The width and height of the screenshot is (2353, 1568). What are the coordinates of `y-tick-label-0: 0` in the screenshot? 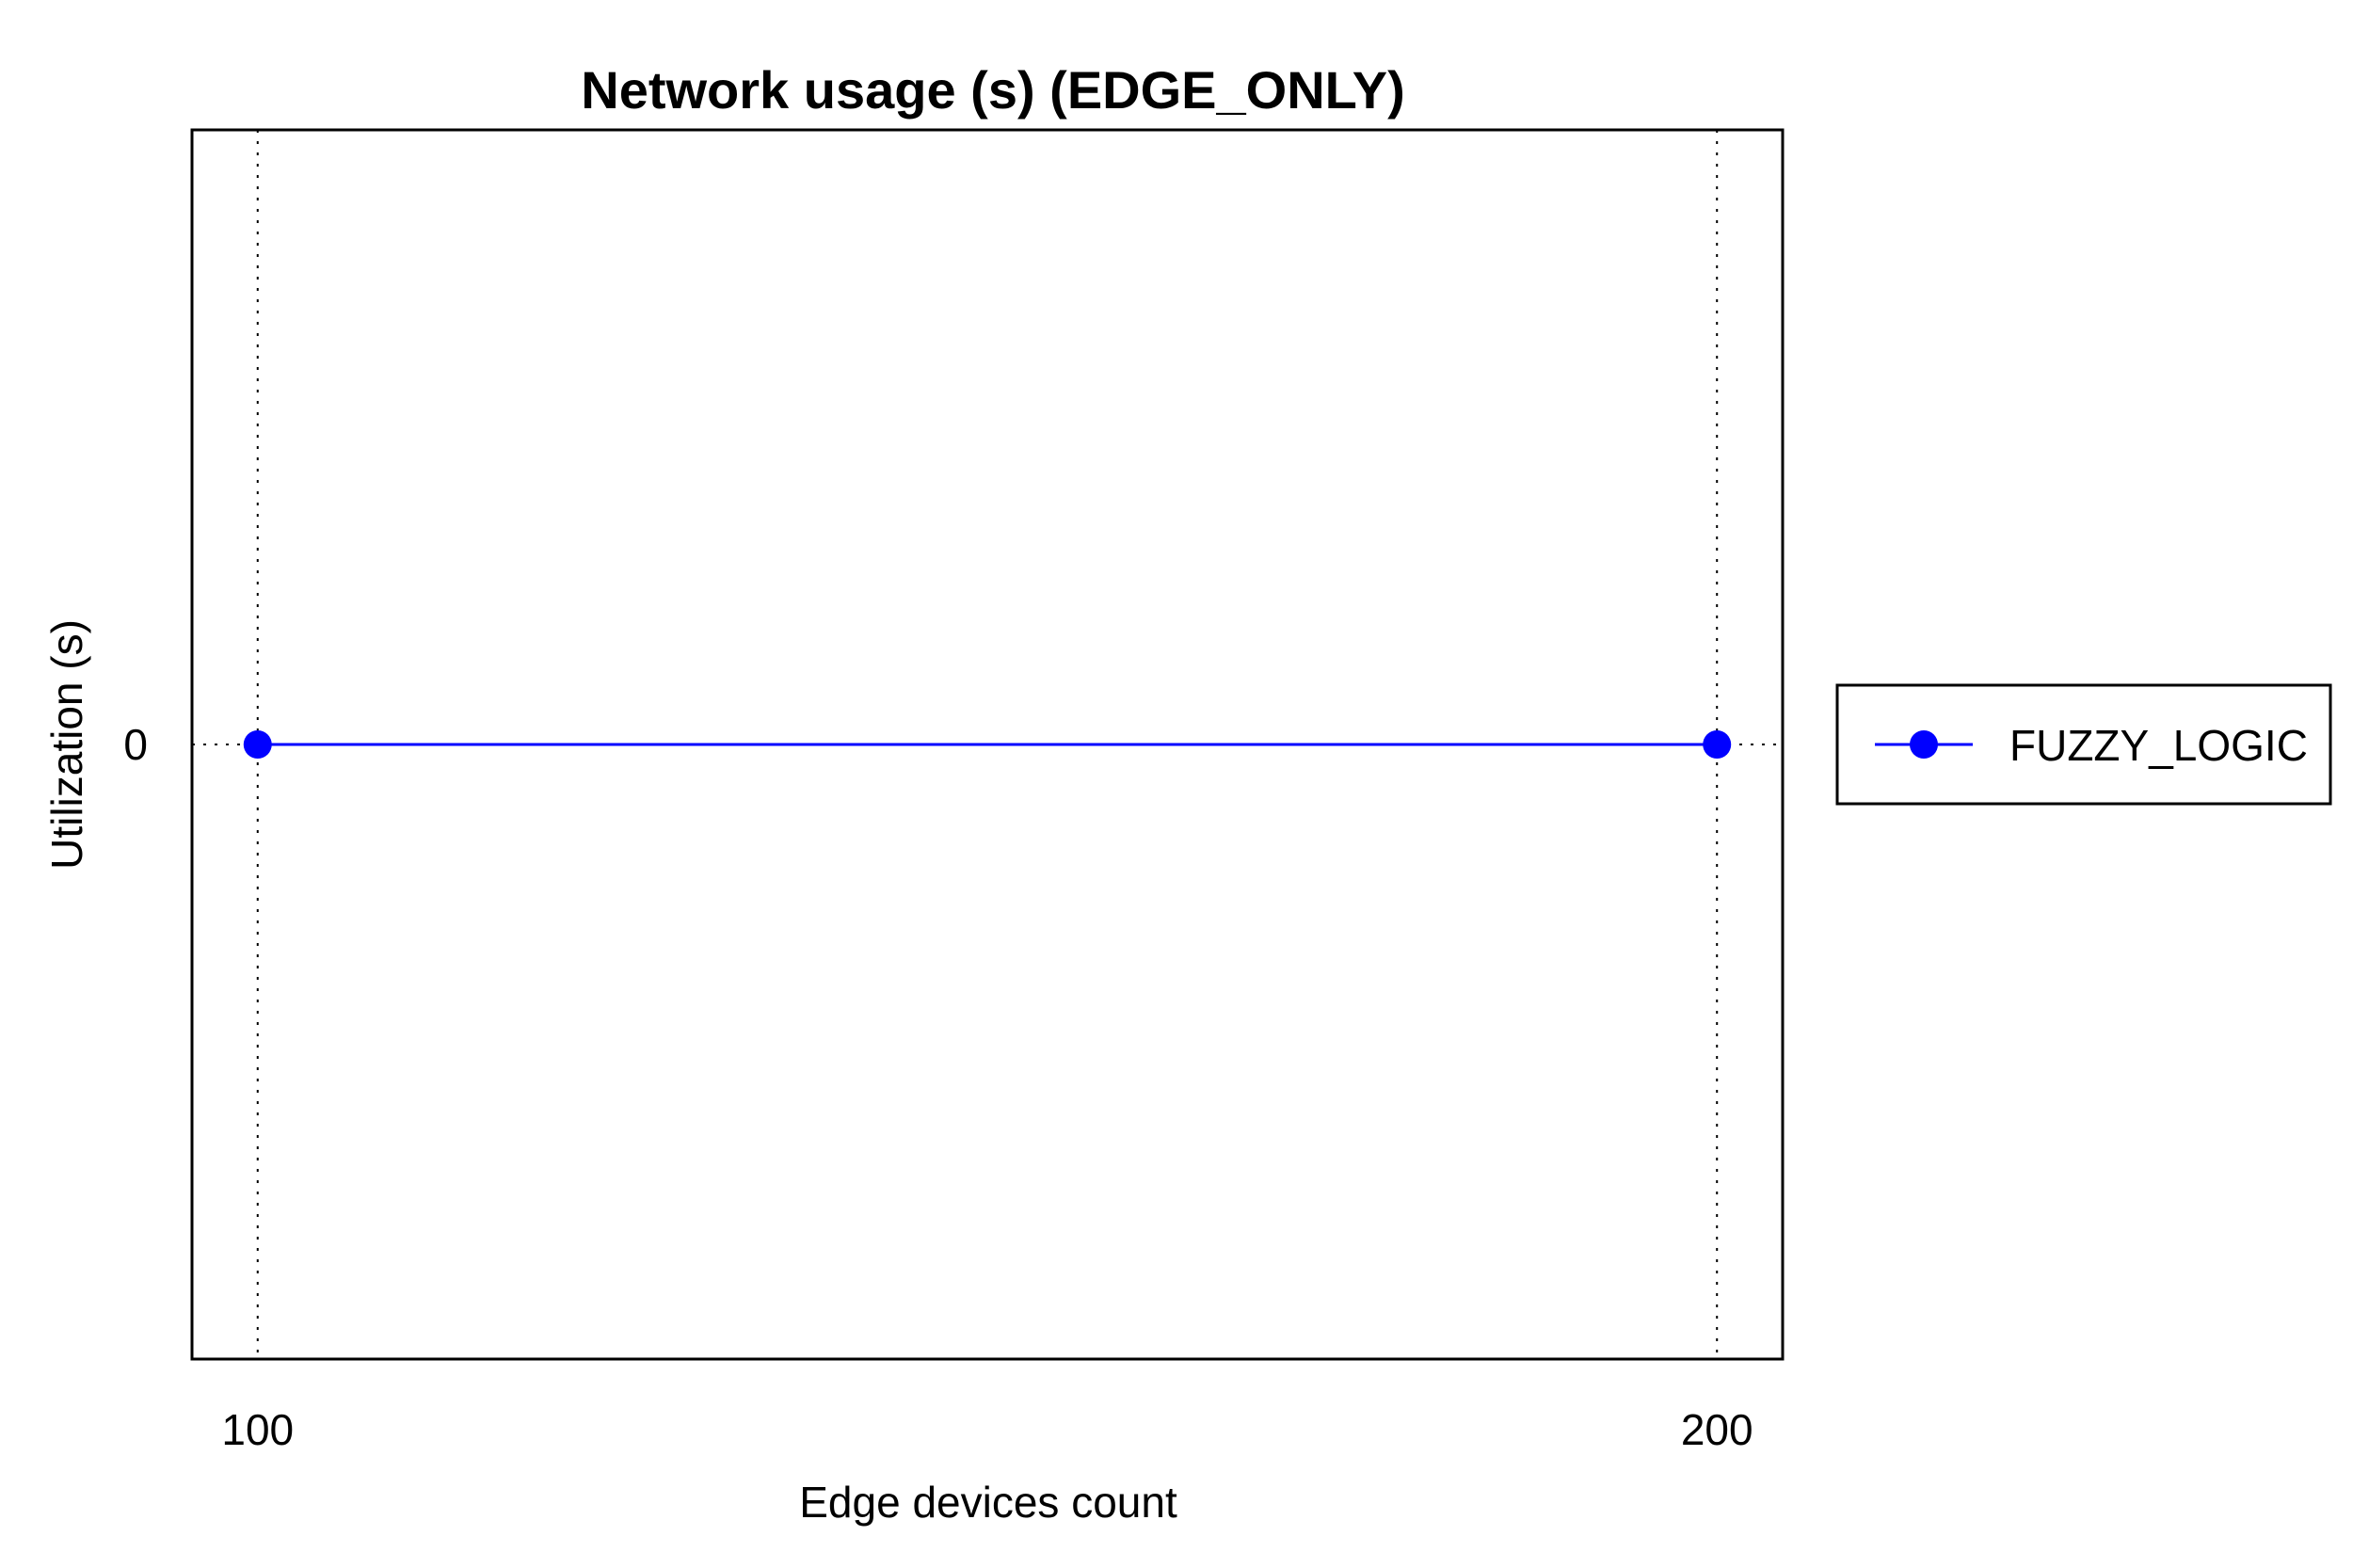 It's located at (135, 744).